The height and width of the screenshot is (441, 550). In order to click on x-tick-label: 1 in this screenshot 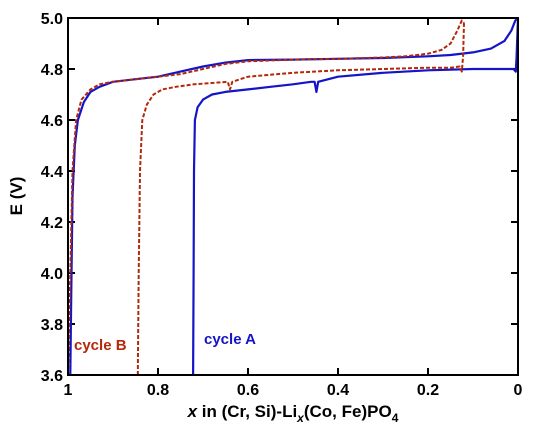, I will do `click(68, 390)`.